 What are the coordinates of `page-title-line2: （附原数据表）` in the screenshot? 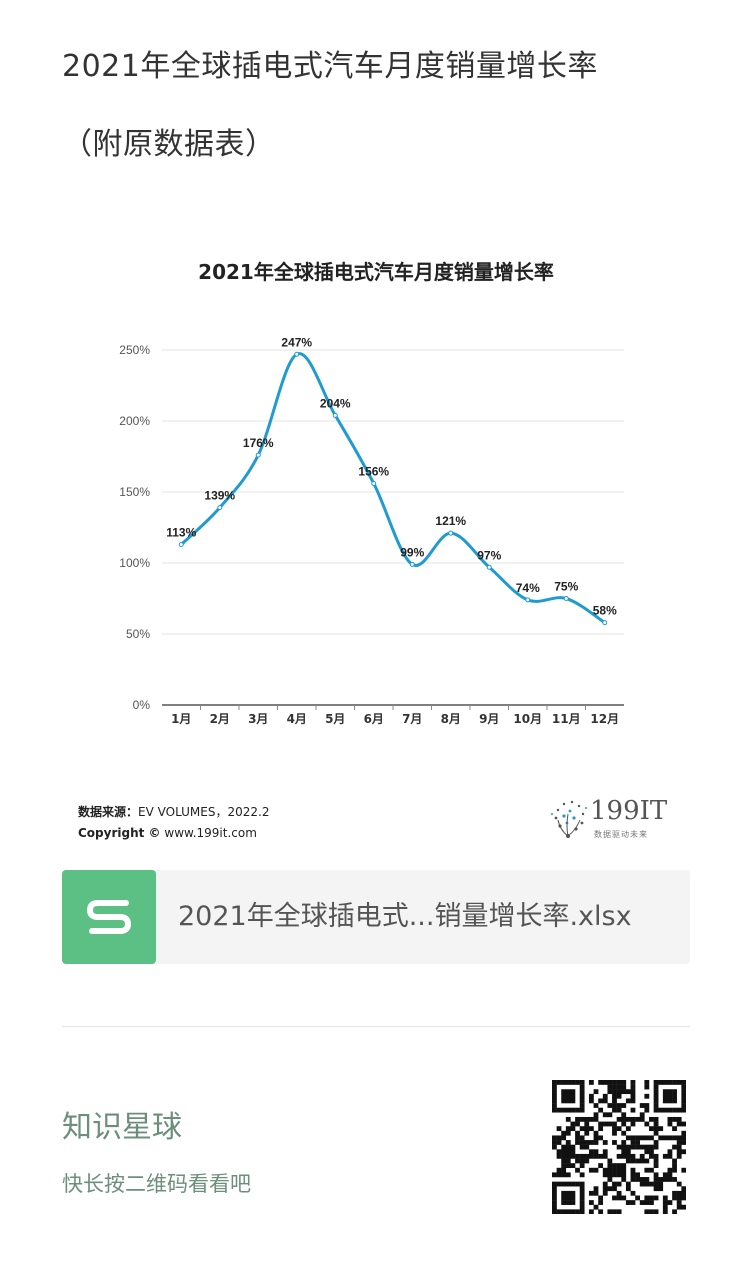 It's located at (169, 144).